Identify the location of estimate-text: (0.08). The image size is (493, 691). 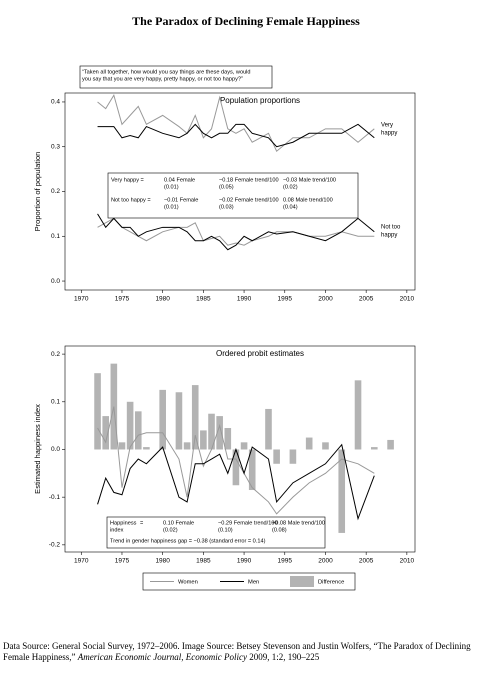
(279, 530).